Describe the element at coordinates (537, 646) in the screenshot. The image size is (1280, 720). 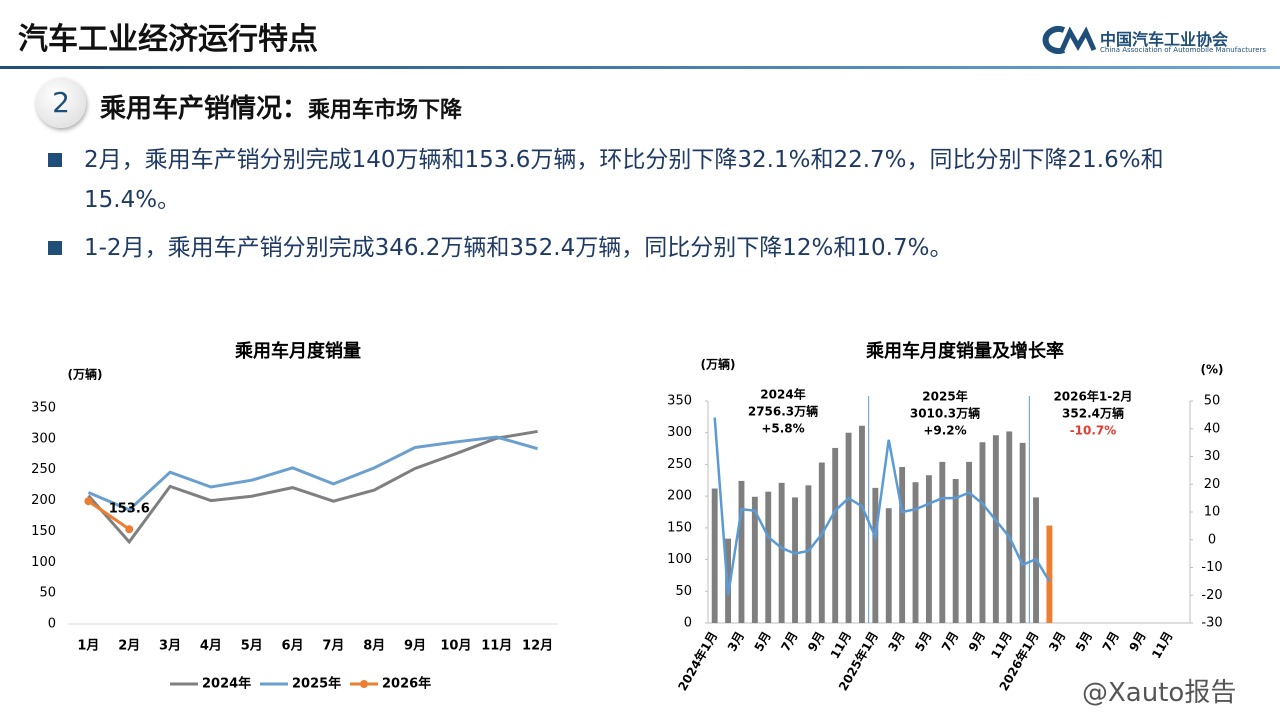
I see `x-tick-label: 12月` at that location.